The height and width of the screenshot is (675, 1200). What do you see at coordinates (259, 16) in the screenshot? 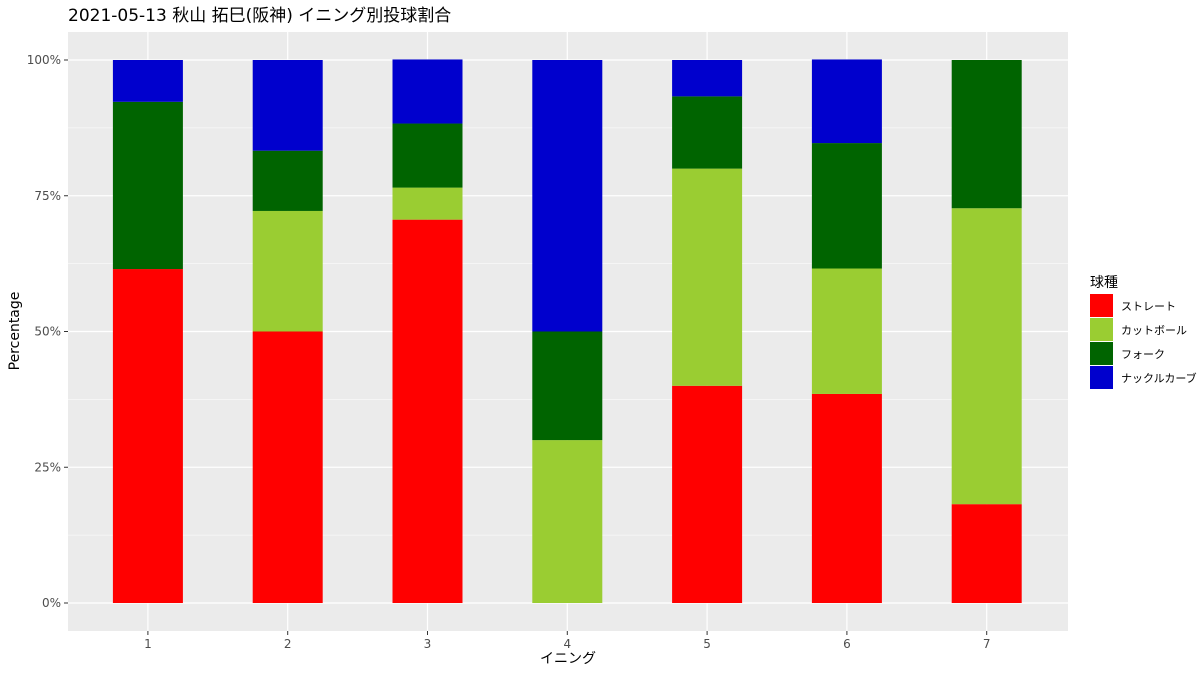
I see `chart-title: 2021-05-13 秋山 拓巳(阪神) イニング別投球割合` at bounding box center [259, 16].